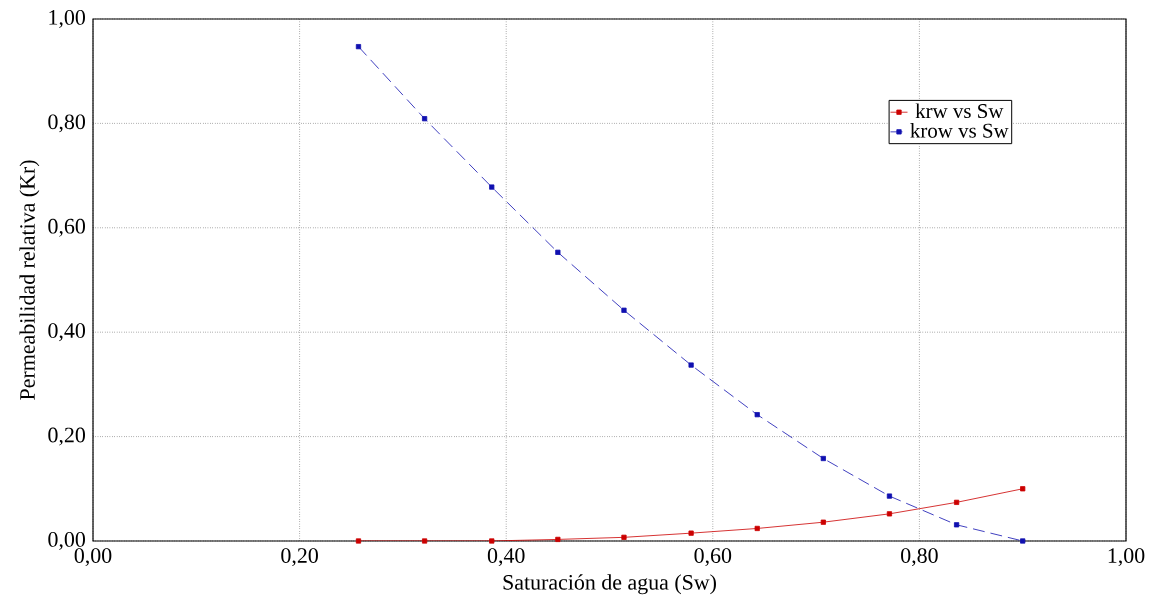  Describe the element at coordinates (66, 436) in the screenshot. I see `y-tick-label: 0,20` at that location.